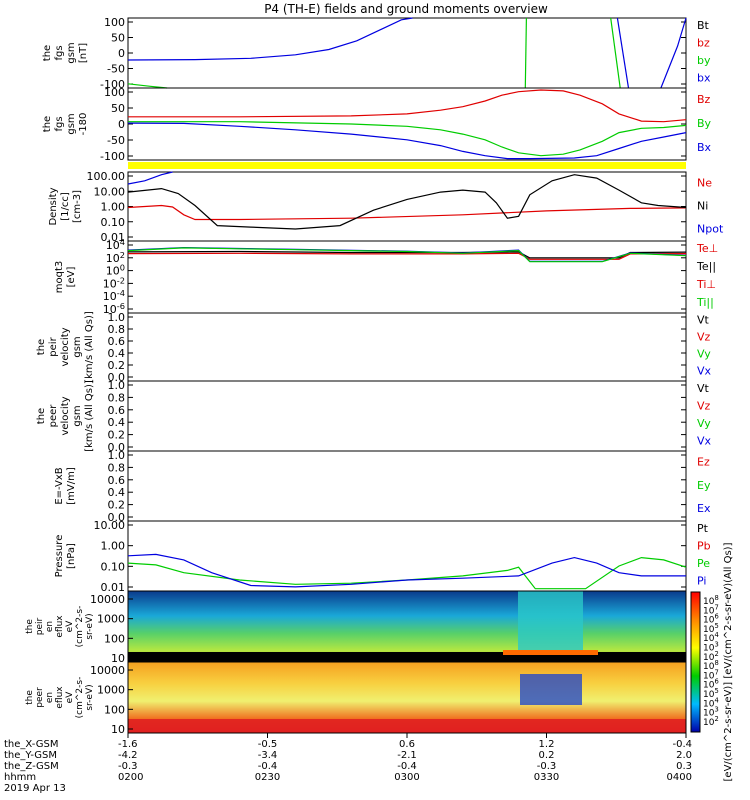 This screenshot has width=750, height=800. What do you see at coordinates (268, 744) in the screenshot?
I see `x-tick-label: -0.5` at bounding box center [268, 744].